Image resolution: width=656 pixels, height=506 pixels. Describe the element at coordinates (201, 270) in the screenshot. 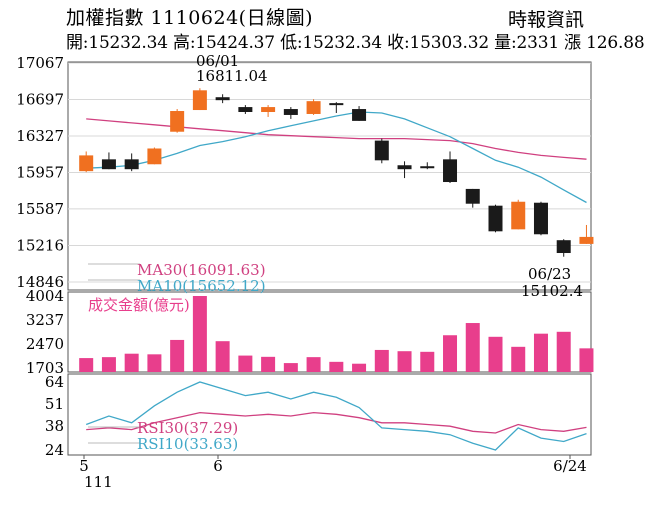

I see `ma30-legend-label: MA30(16091.63)` at that location.